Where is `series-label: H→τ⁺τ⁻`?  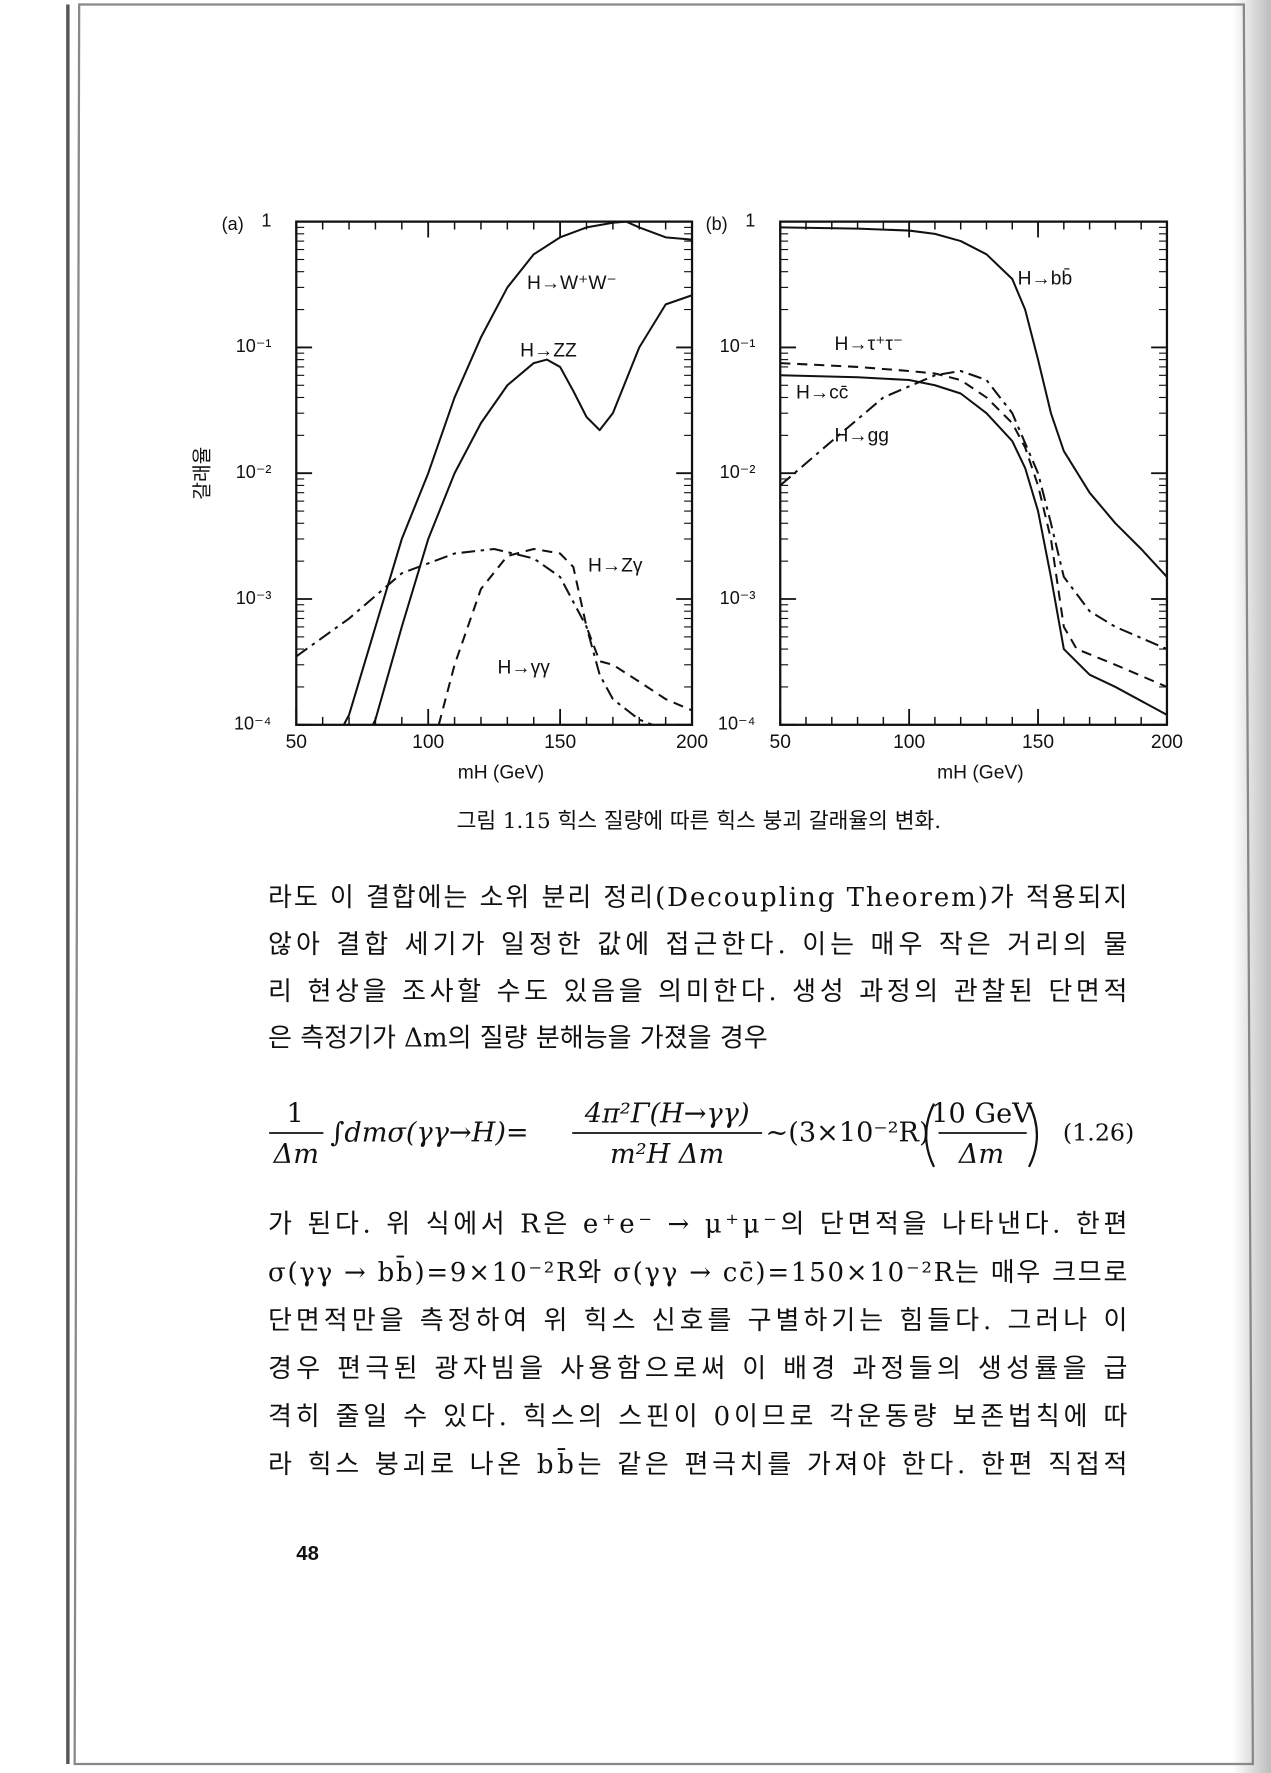
series-label: H→τ⁺τ⁻ is located at coordinates (869, 344).